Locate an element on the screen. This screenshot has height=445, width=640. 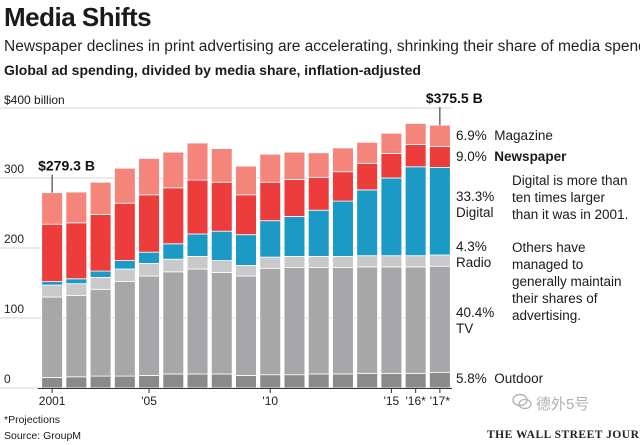
share-label-radio: 4.3% Radio is located at coordinates (473, 255).